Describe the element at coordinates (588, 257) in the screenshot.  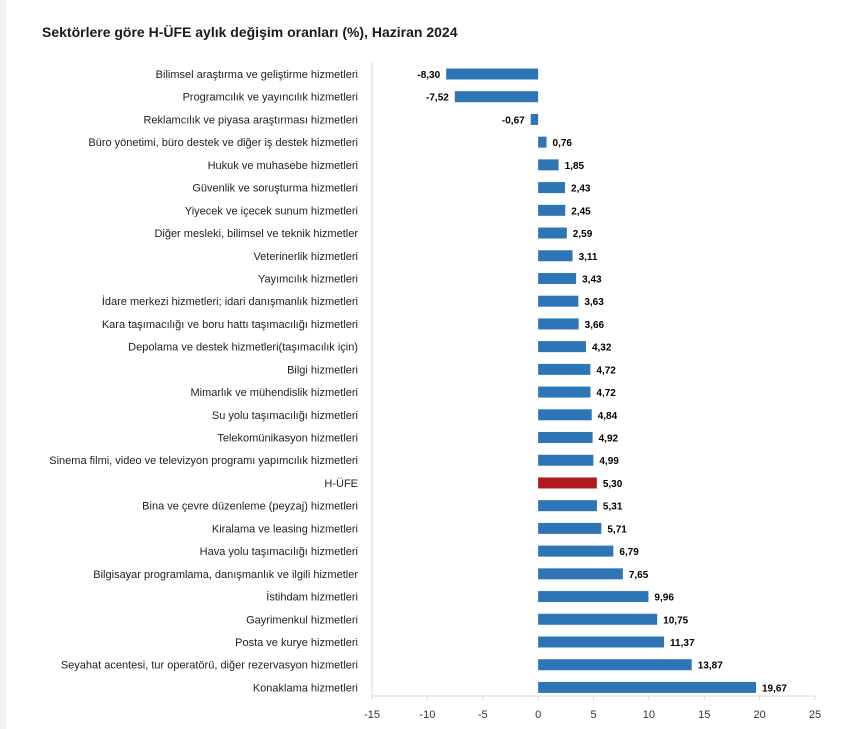
I see `data-label: 3,11` at that location.